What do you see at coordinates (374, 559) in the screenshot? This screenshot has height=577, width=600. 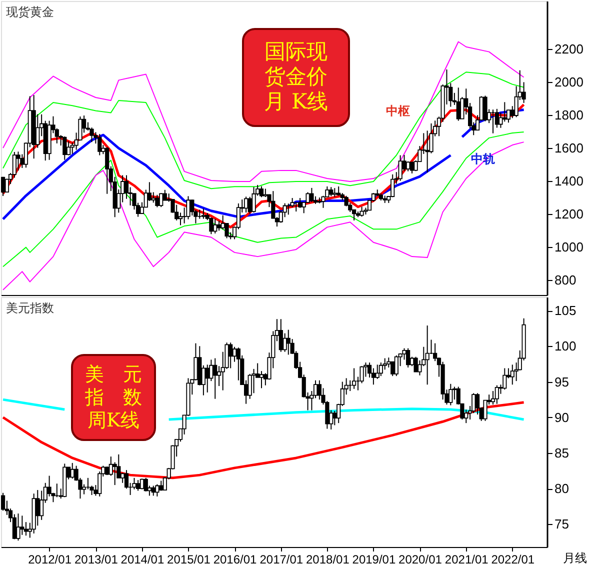 I see `x-tick-label: 2019/01` at bounding box center [374, 559].